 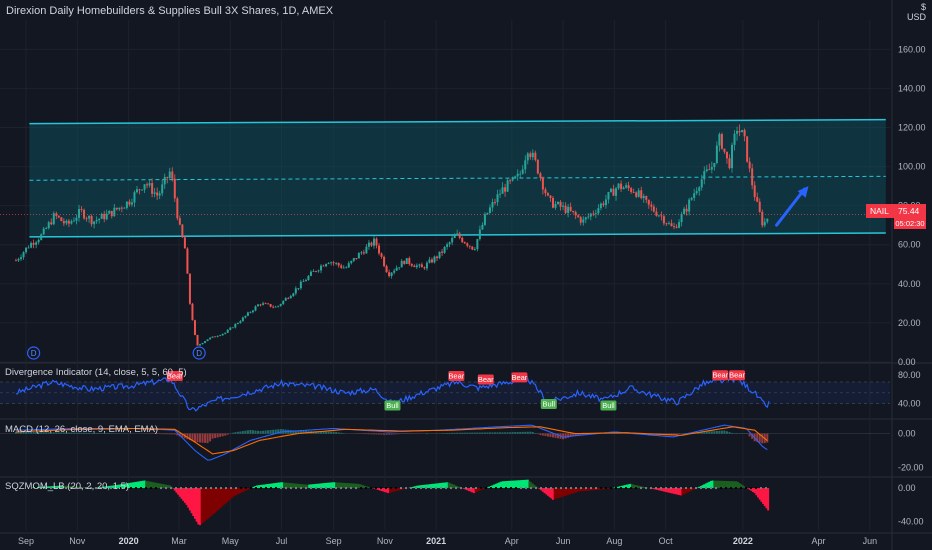 What do you see at coordinates (916, 12) in the screenshot?
I see `currency-label: $ USD` at bounding box center [916, 12].